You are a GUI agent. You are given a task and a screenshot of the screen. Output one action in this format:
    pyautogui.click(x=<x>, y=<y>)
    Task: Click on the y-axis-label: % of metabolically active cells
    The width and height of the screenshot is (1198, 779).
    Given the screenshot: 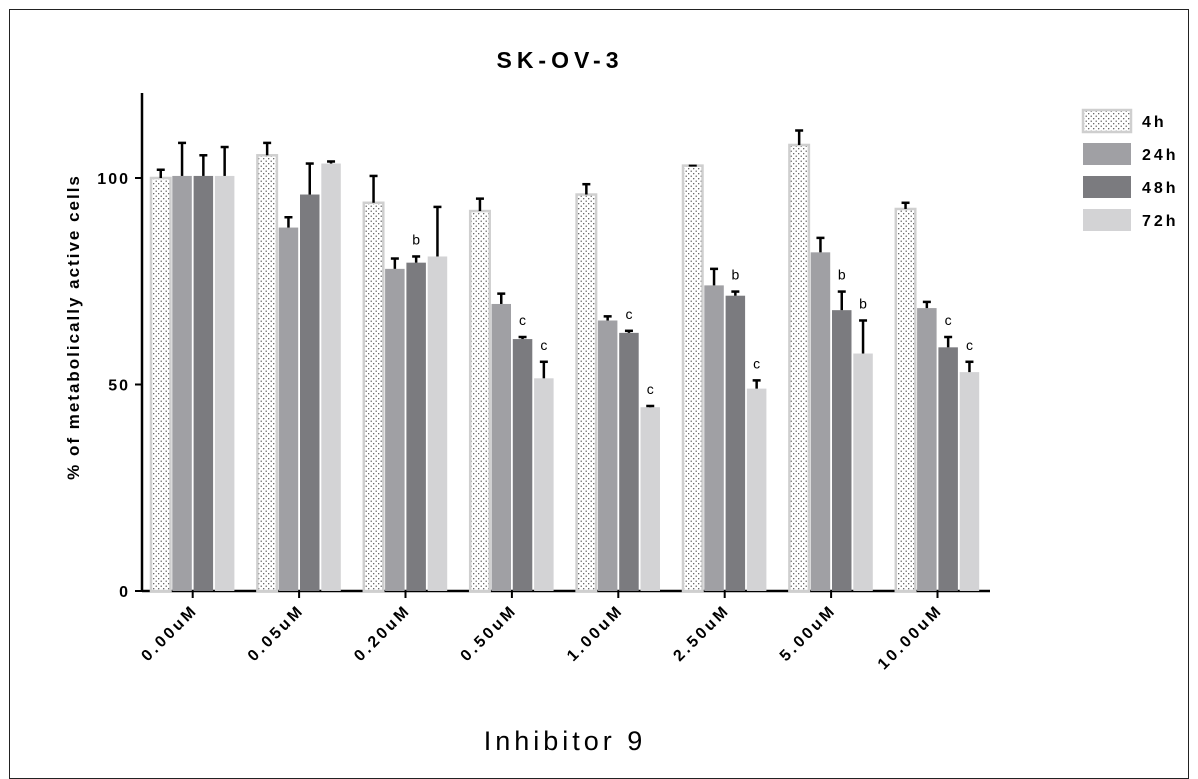 What is the action you would take?
    pyautogui.click(x=73, y=327)
    